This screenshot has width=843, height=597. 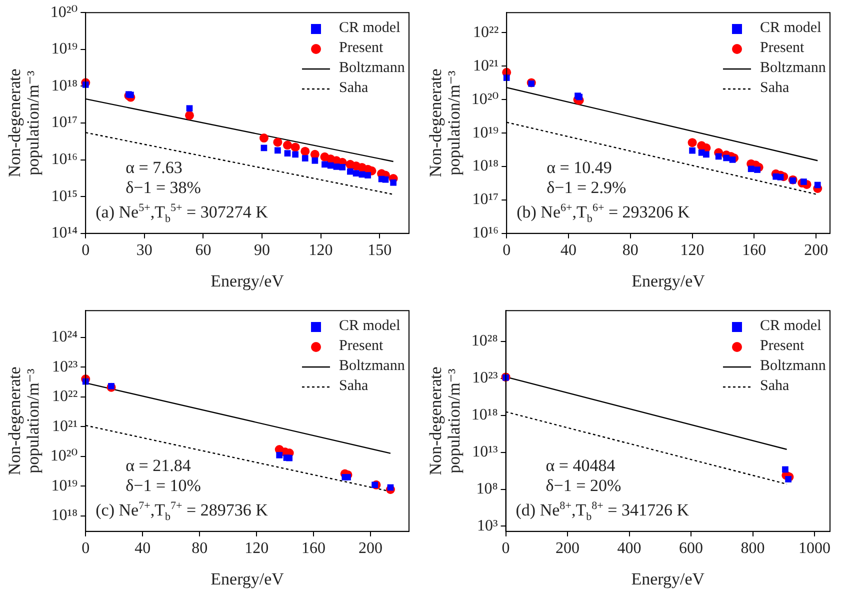 What do you see at coordinates (584, 486) in the screenshot?
I see `annotation: δ−1 = 20%` at bounding box center [584, 486].